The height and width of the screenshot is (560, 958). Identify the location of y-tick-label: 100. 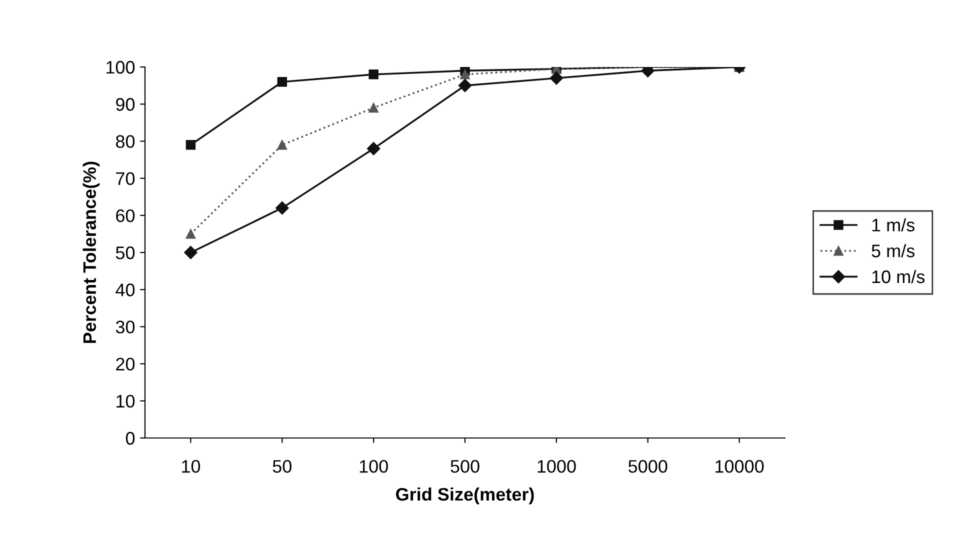
(120, 67).